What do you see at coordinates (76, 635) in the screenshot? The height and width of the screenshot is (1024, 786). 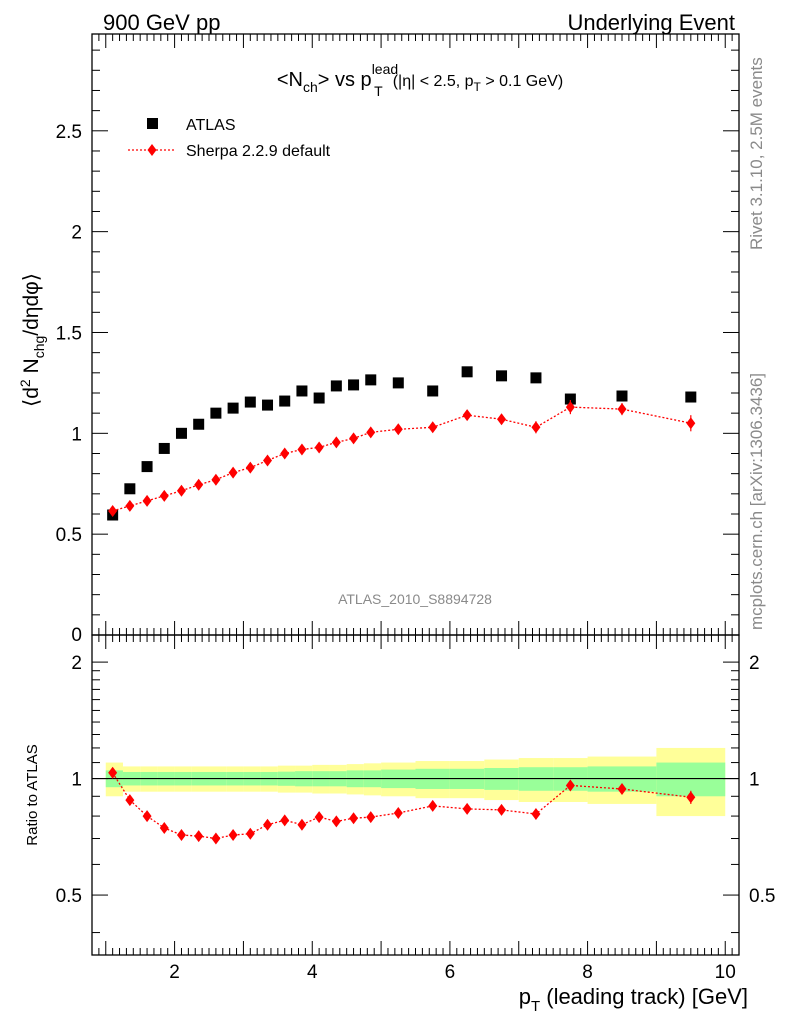 I see `y-tick-label-zero: 0` at bounding box center [76, 635].